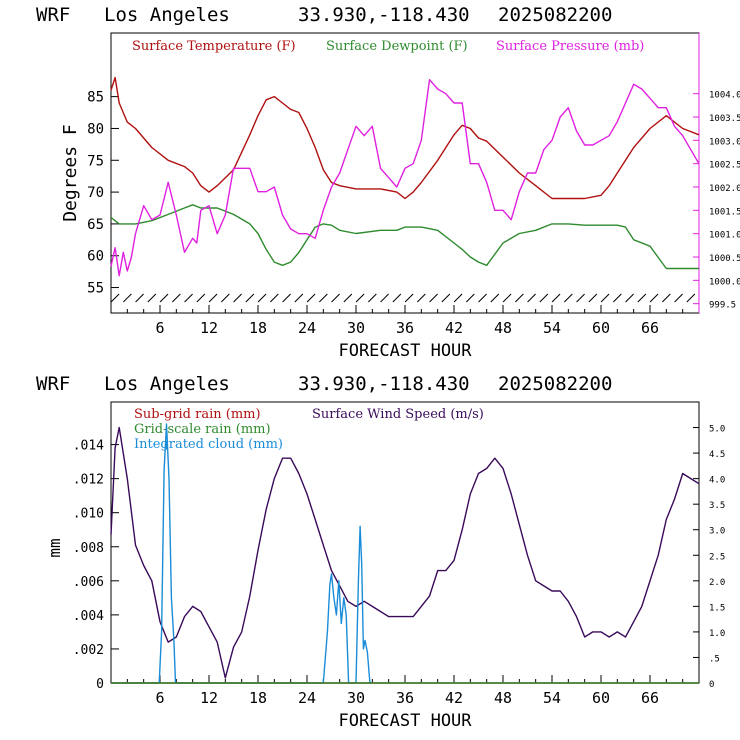  Describe the element at coordinates (724, 236) in the screenshot. I see `y2-tick-label: 1001.0` at that location.